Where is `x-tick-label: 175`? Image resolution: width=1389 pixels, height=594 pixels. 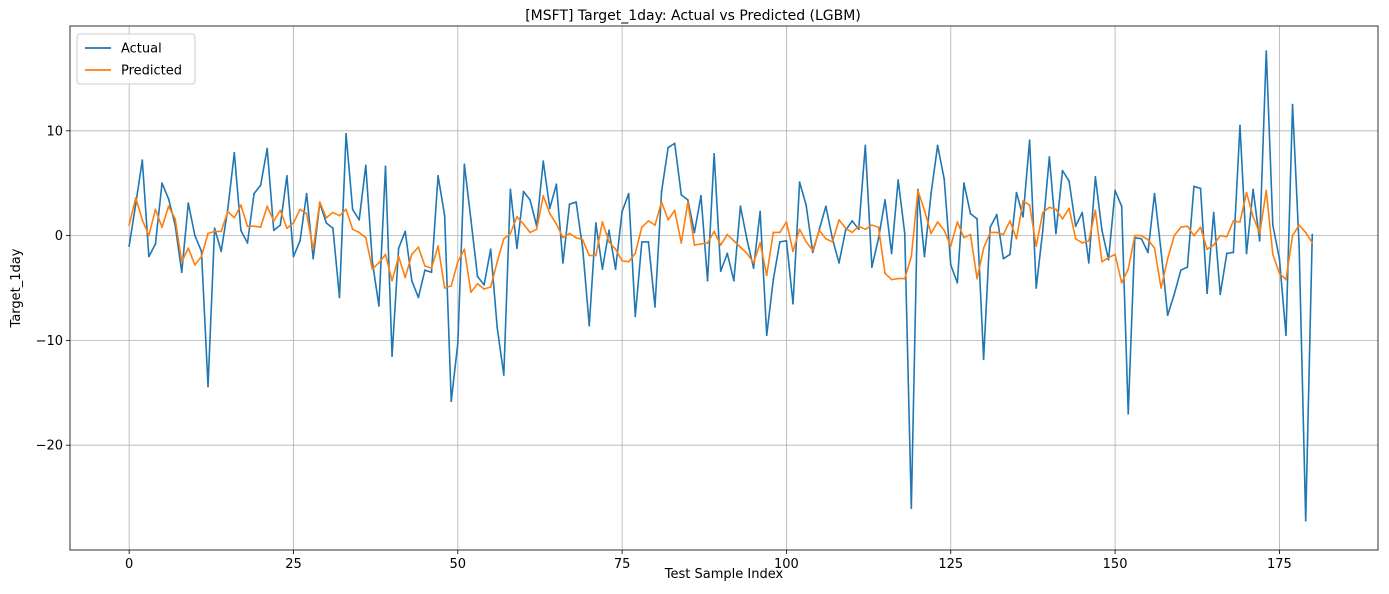 x-tick-label: 175 is located at coordinates (1279, 564).